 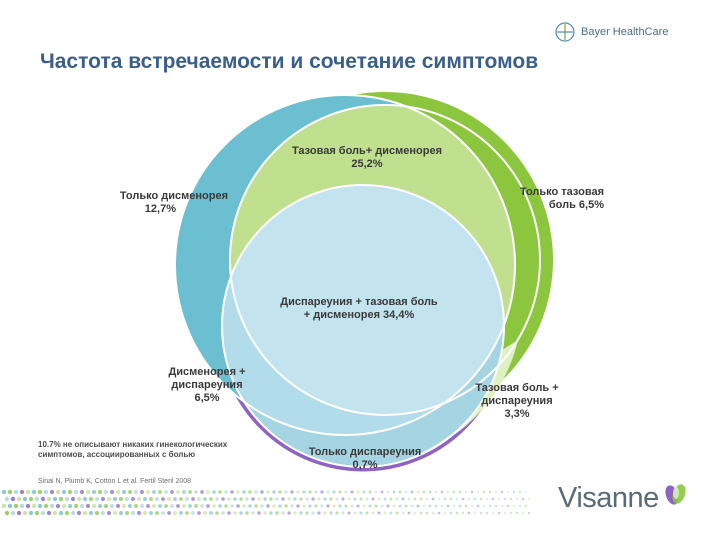 I want to click on decorative-dot-band, so click(x=265, y=502).